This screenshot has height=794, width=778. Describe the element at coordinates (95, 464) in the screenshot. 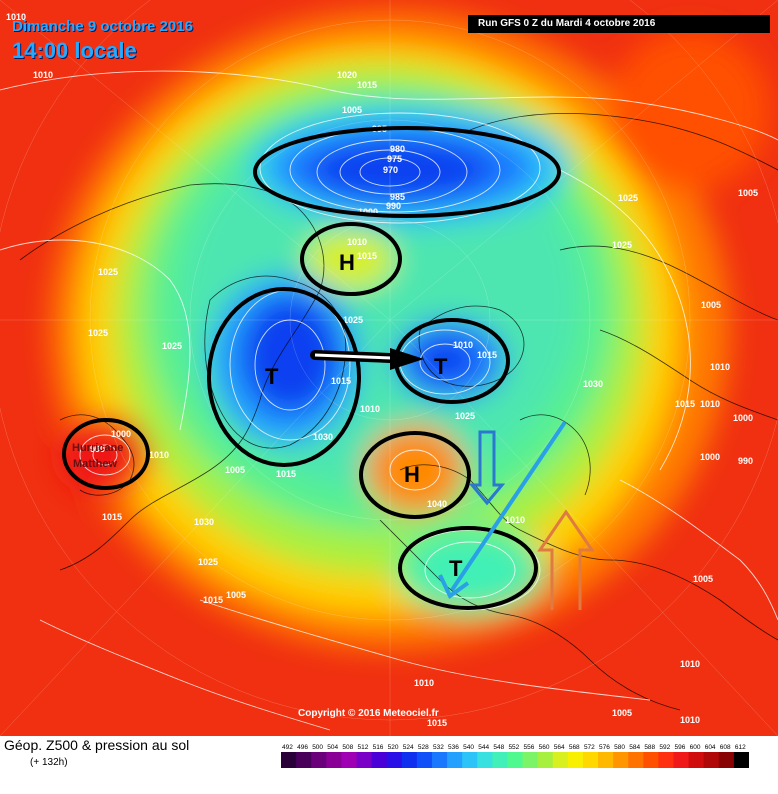

I see `svg-text: Matthew` at that location.